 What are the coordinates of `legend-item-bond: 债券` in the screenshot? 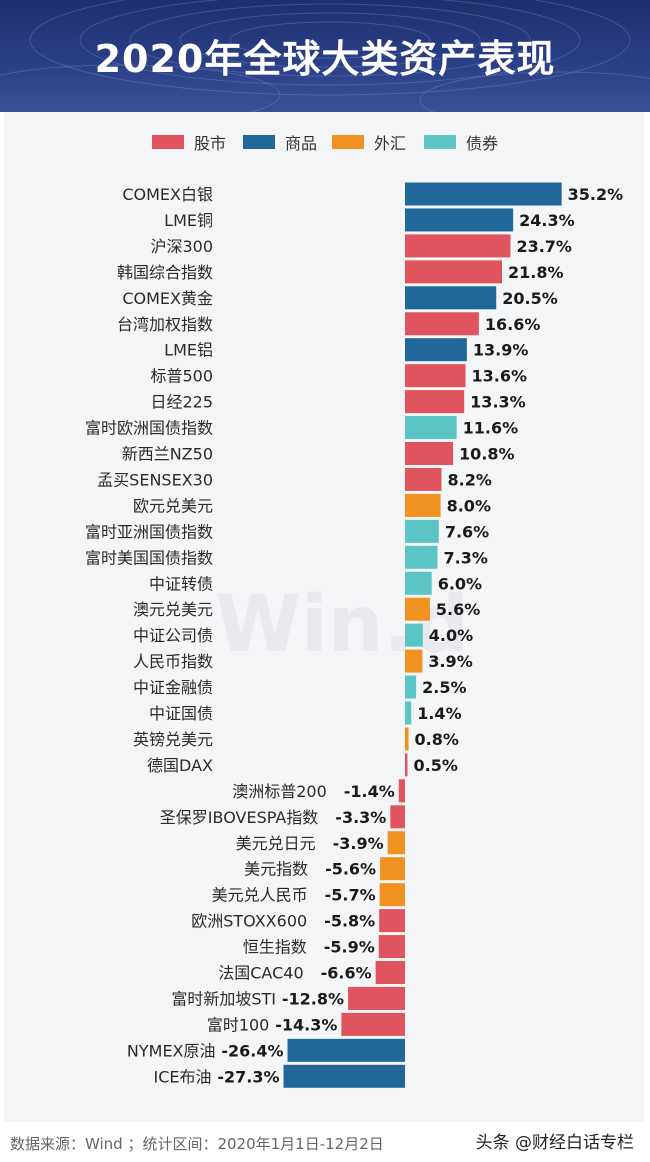 It's located at (461, 142).